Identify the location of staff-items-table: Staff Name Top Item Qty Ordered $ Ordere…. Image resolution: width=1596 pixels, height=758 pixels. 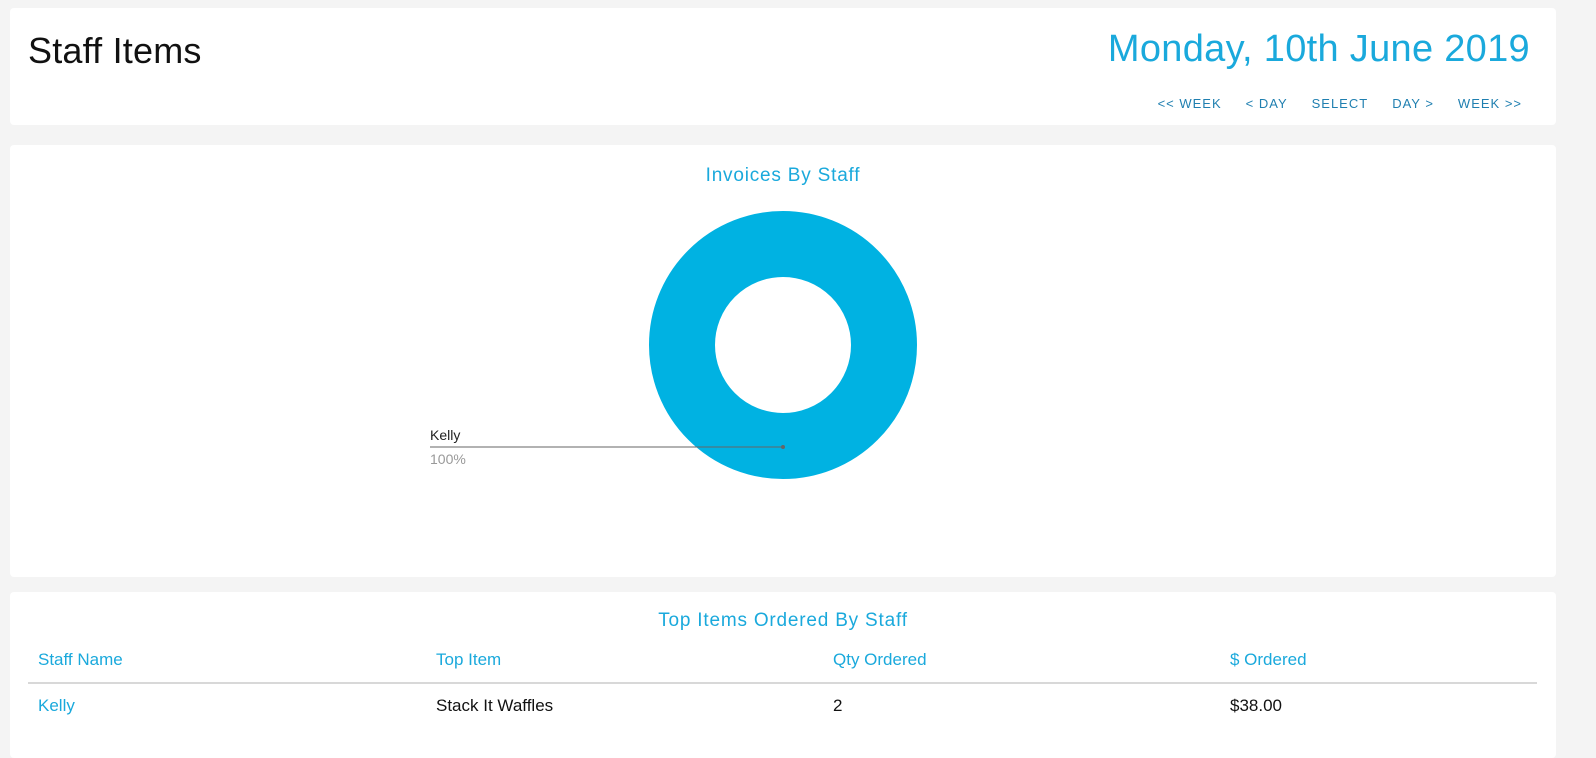
(782, 685).